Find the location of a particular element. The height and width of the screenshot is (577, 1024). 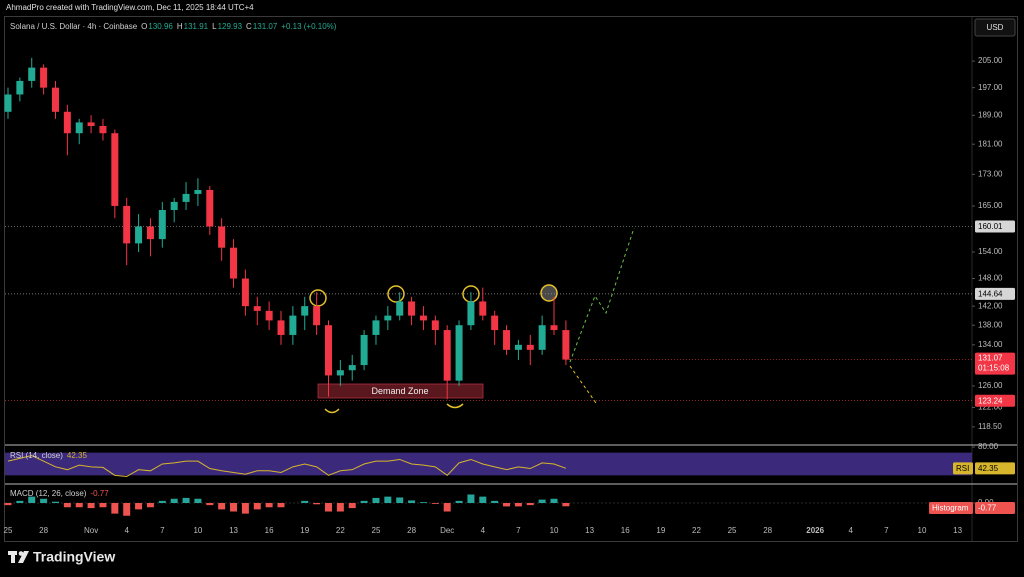

projection-down is located at coordinates (583, 384).